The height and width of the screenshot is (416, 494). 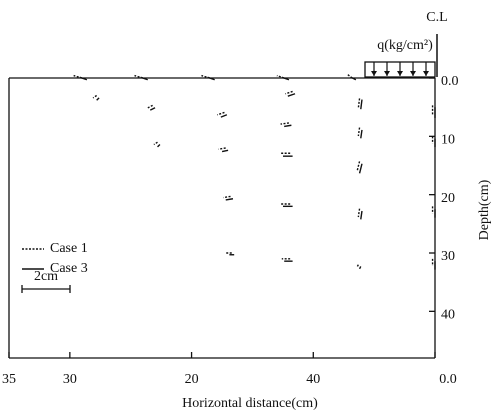 What do you see at coordinates (484, 209) in the screenshot?
I see `y-axis-title: Depth(cm)` at bounding box center [484, 209].